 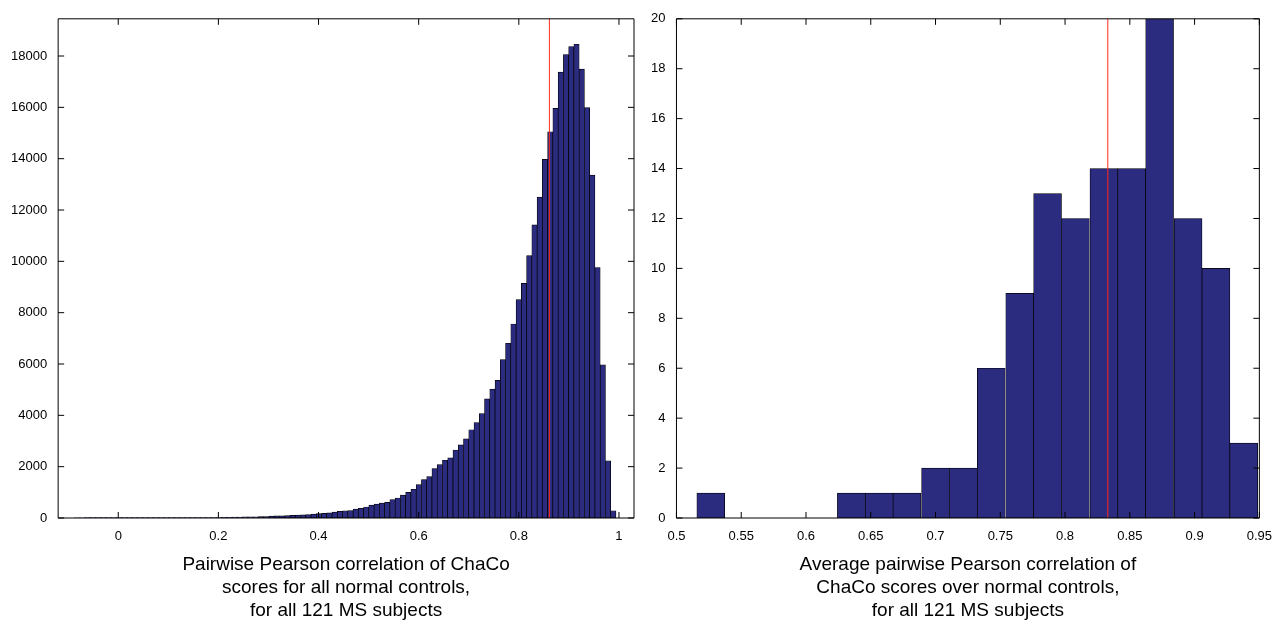 What do you see at coordinates (1194, 536) in the screenshot?
I see `x-tick-label: 0.9` at bounding box center [1194, 536].